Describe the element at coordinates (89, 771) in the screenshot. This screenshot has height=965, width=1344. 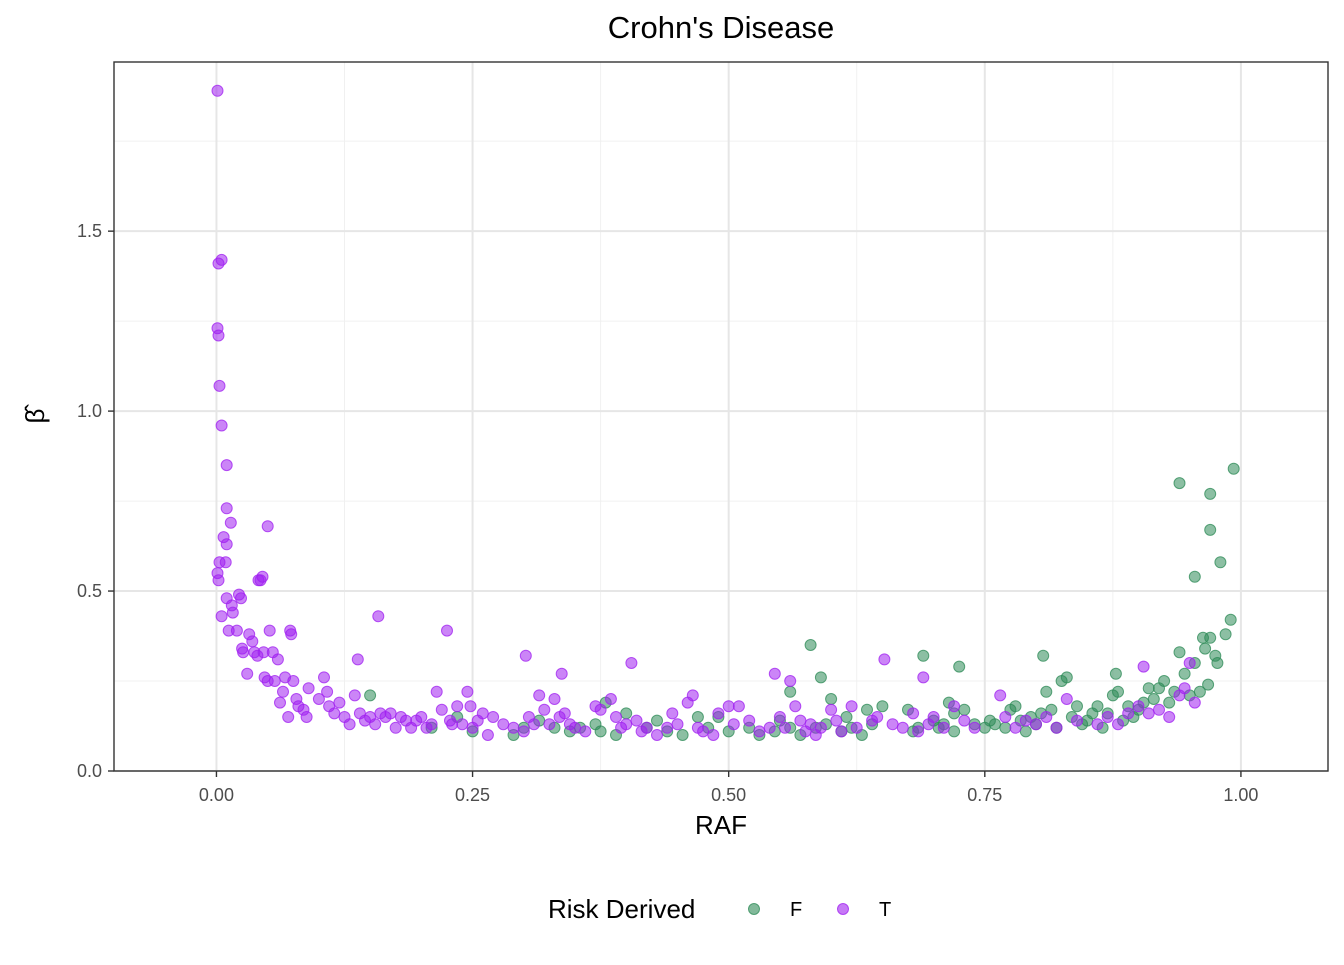
I see `y-tick-label: 0.0` at that location.